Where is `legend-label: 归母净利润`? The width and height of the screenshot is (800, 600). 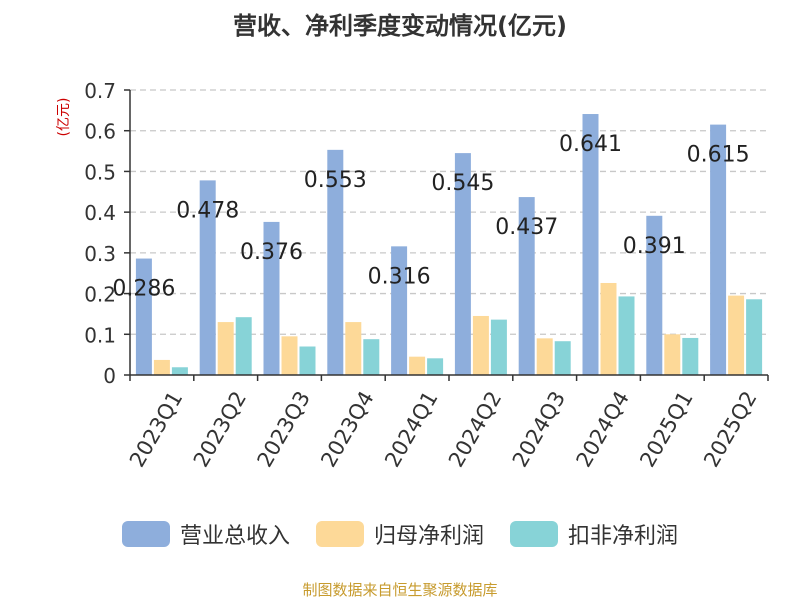
legend-label: 归母净利润 is located at coordinates (428, 536).